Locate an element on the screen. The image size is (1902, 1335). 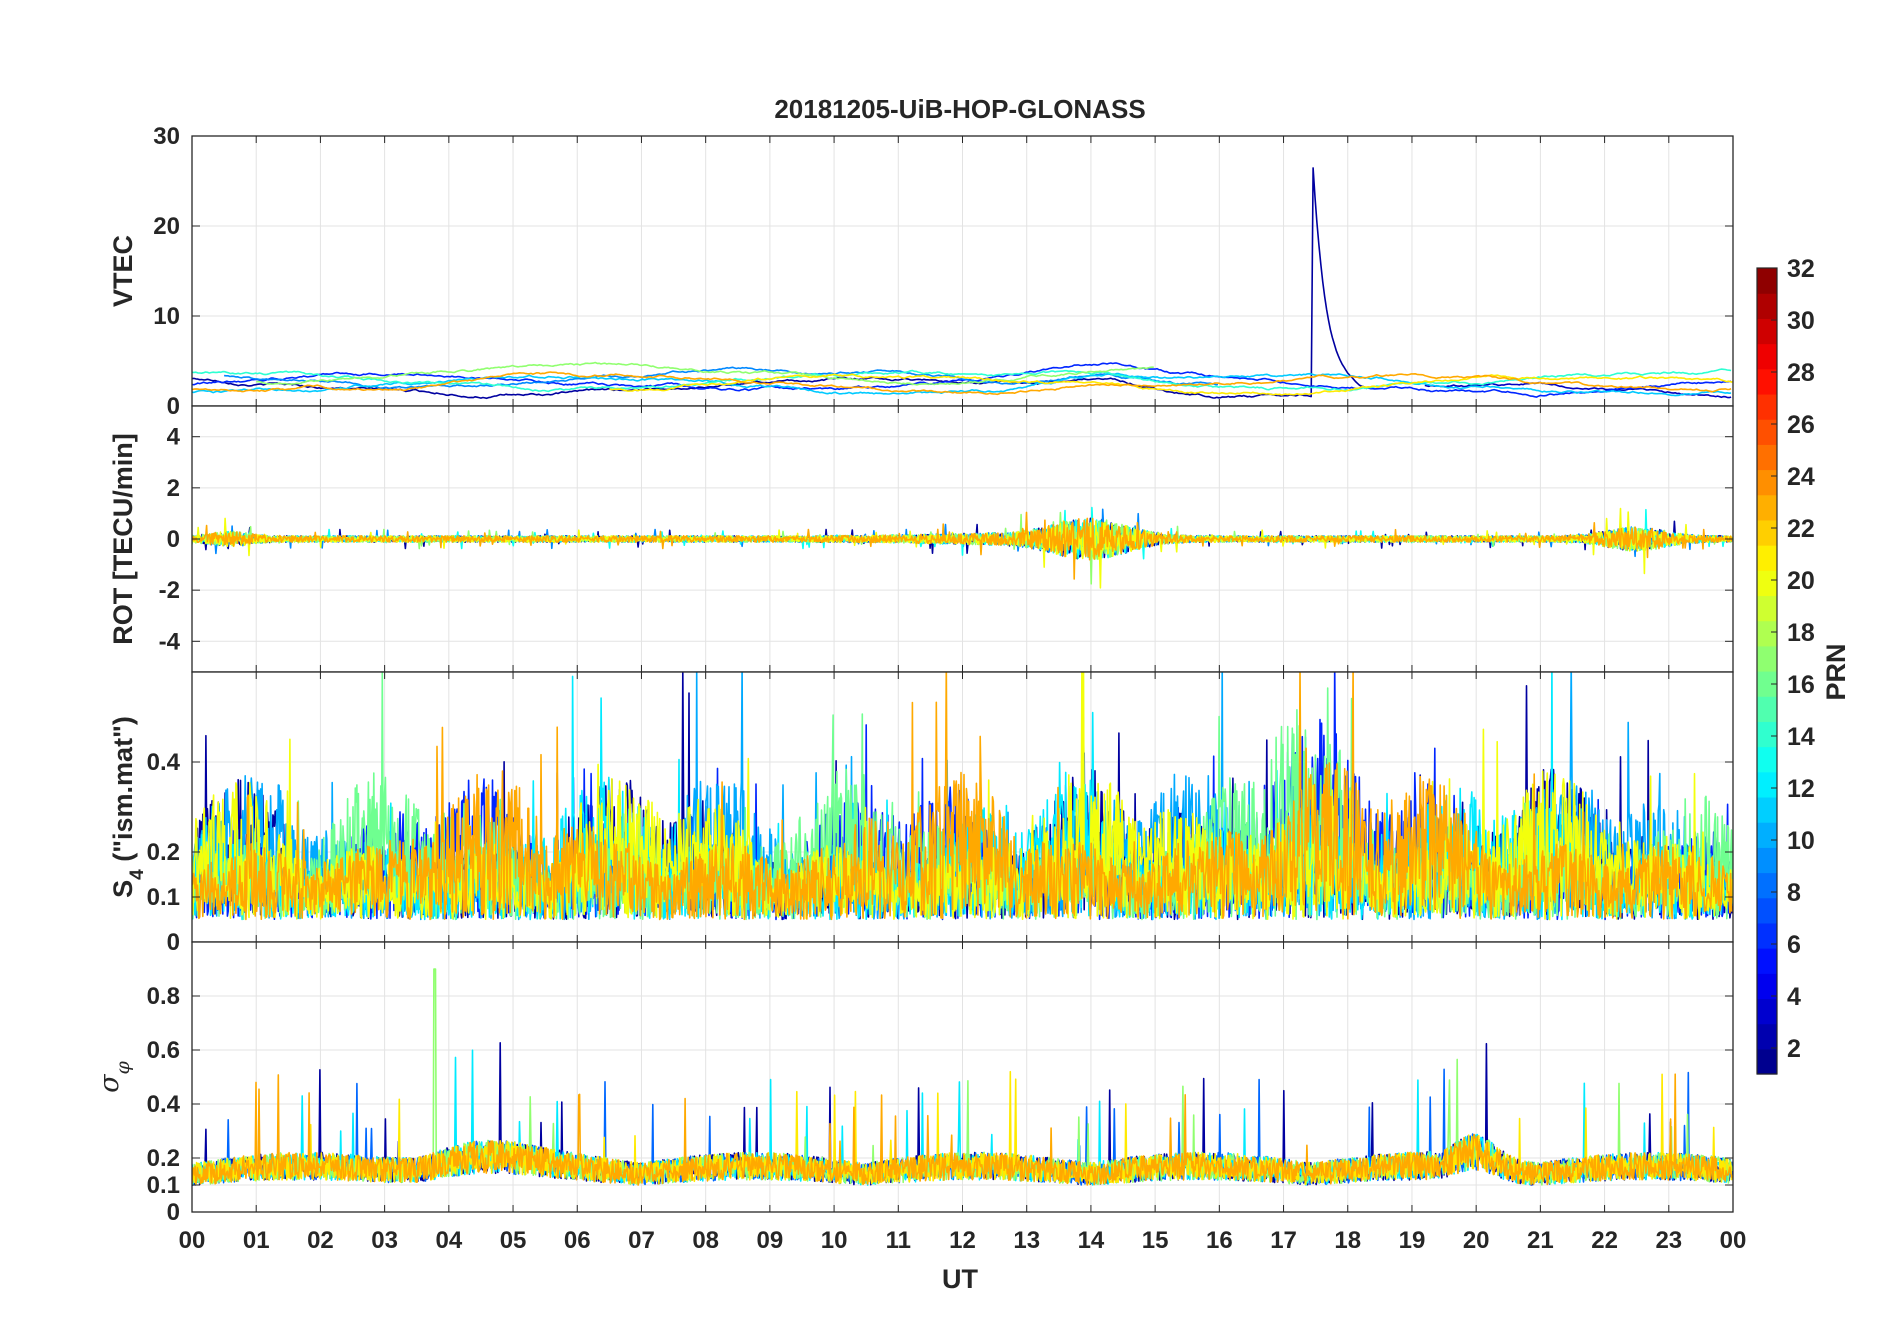
x-tick-label: 21 is located at coordinates (1540, 1240).